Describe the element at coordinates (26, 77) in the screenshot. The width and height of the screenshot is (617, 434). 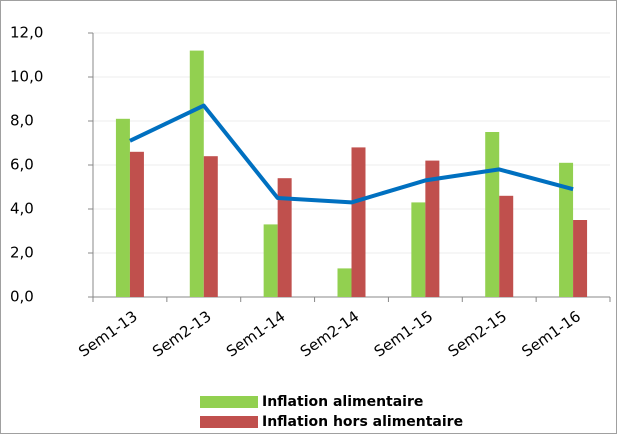
I see `y-tick-label: 10,0` at that location.